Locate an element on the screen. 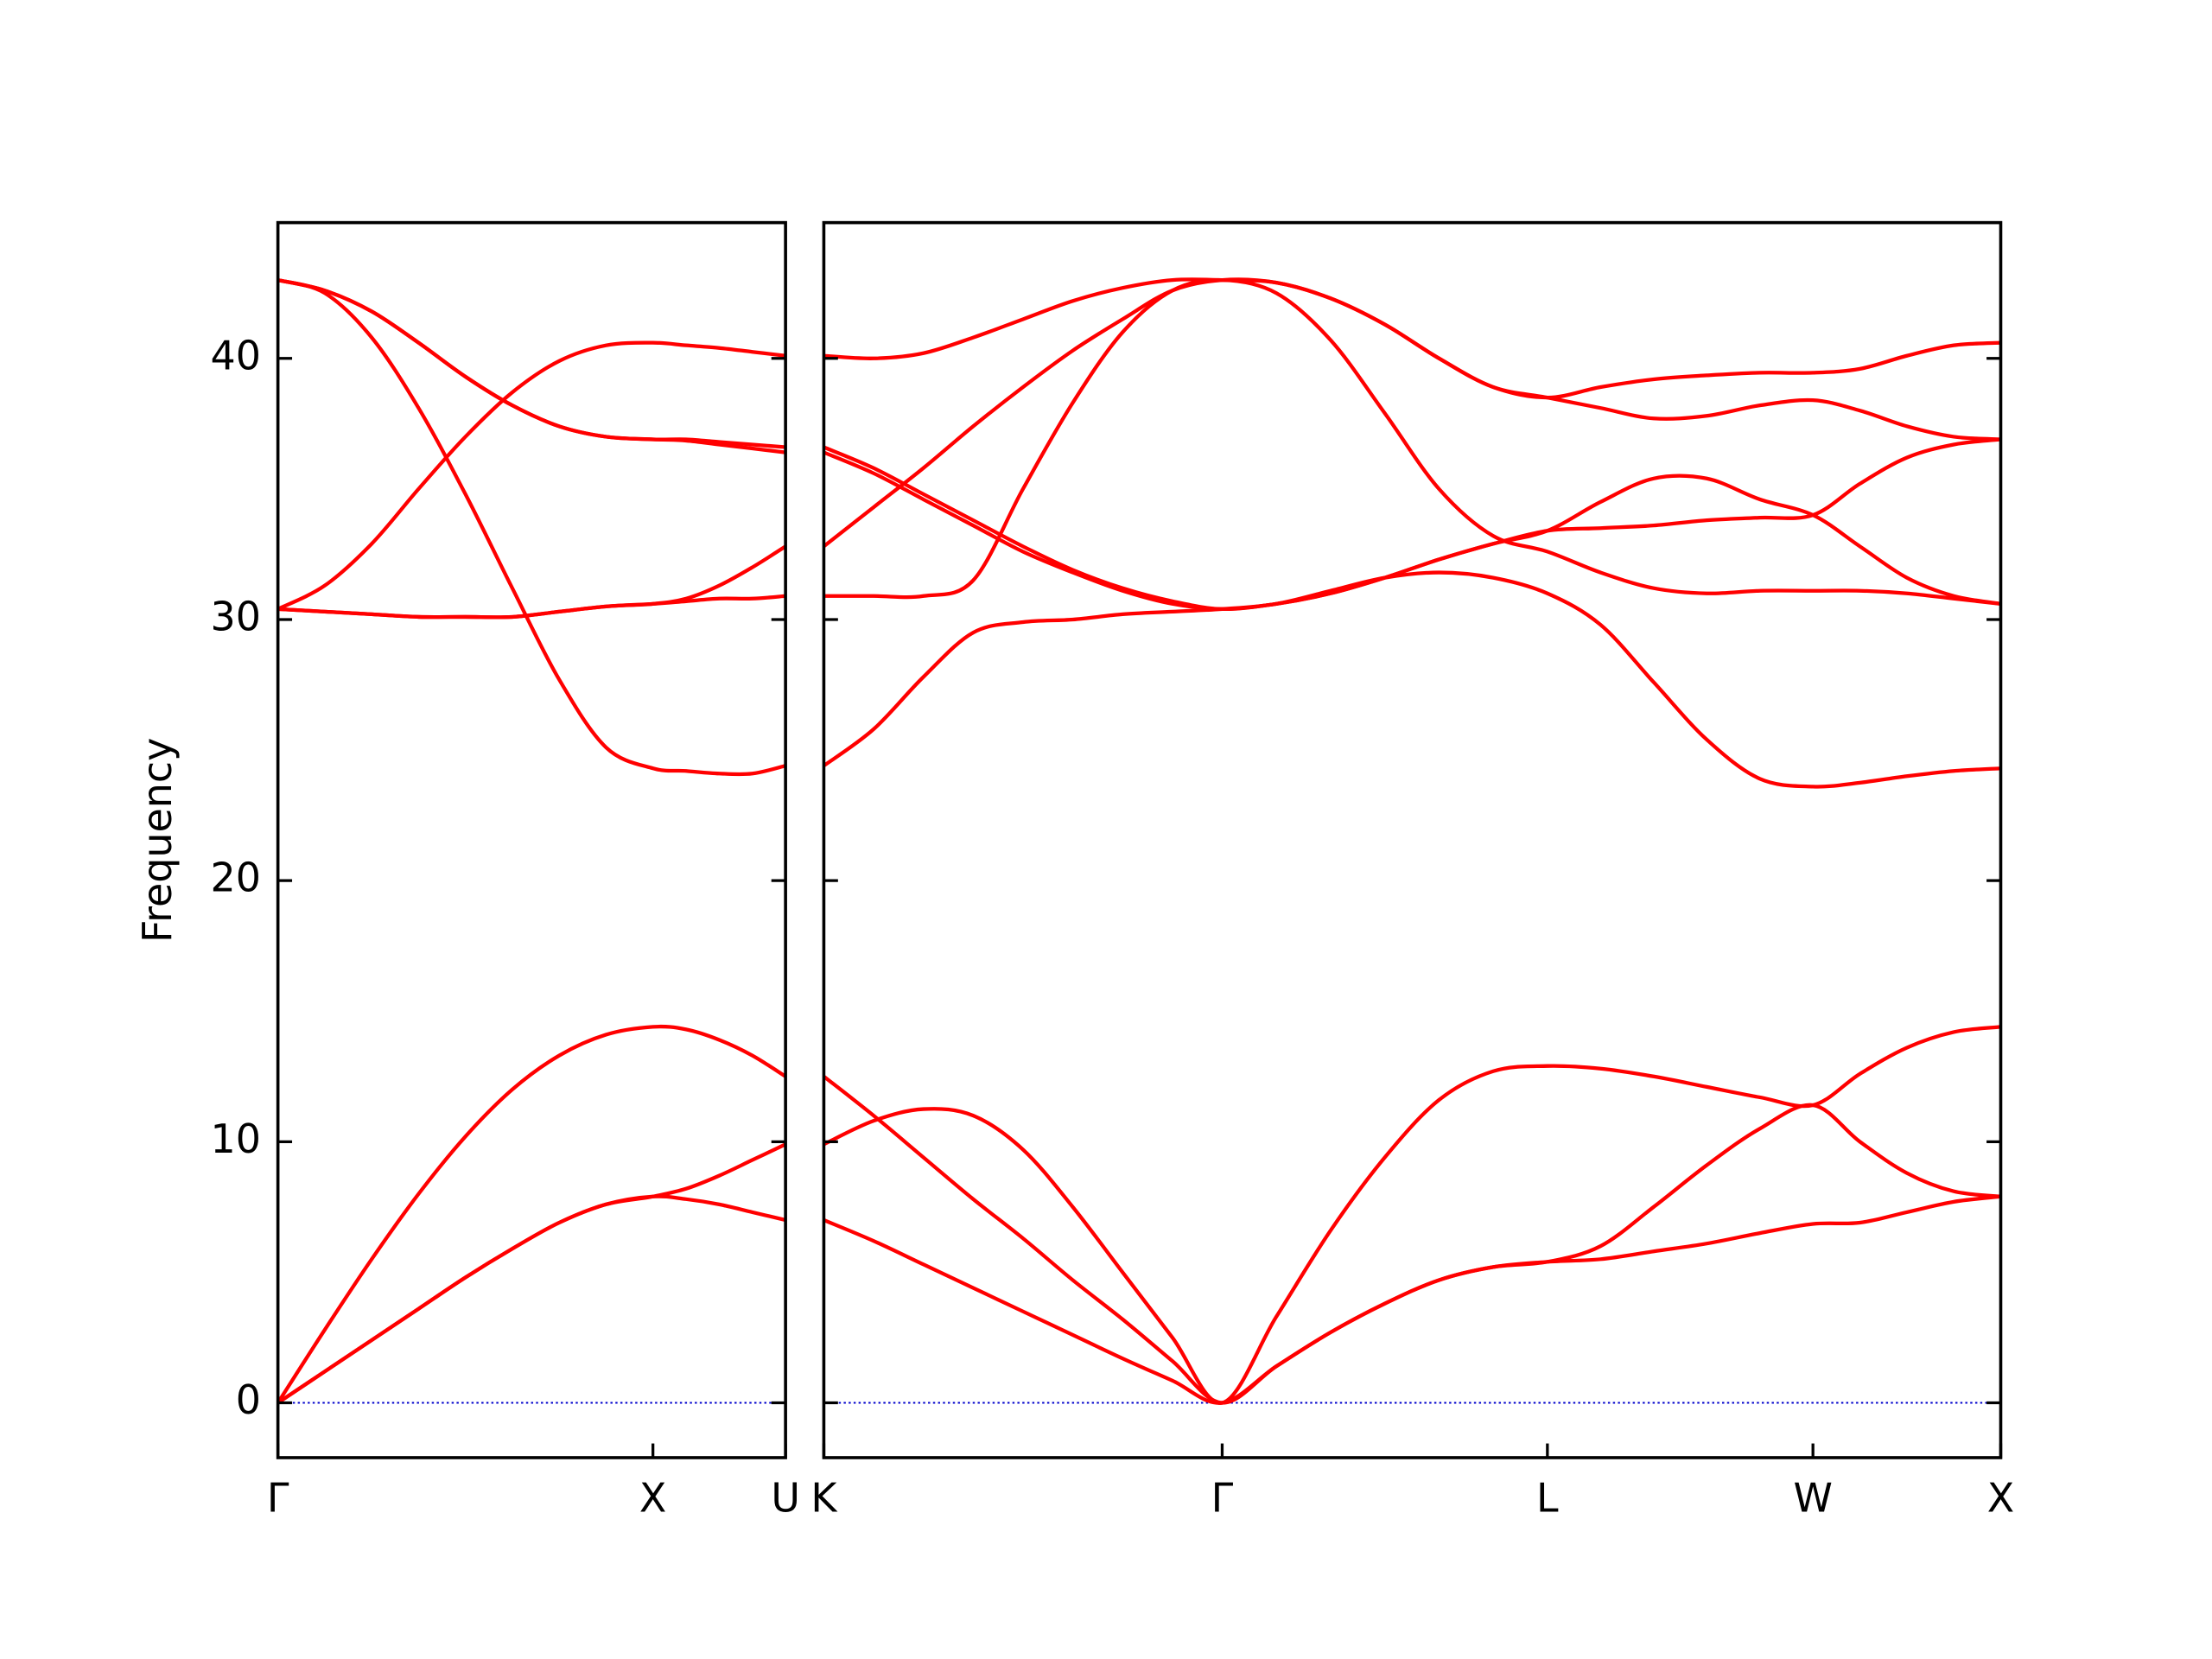 The height and width of the screenshot is (1659, 2212). x-tick-label: U is located at coordinates (785, 1497).